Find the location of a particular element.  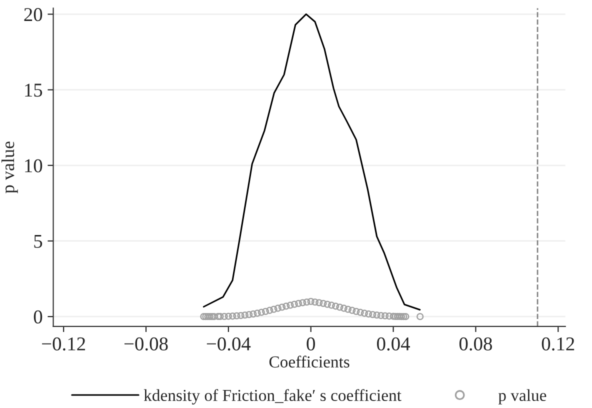

x-axis-title: Coefficients is located at coordinates (309, 362).